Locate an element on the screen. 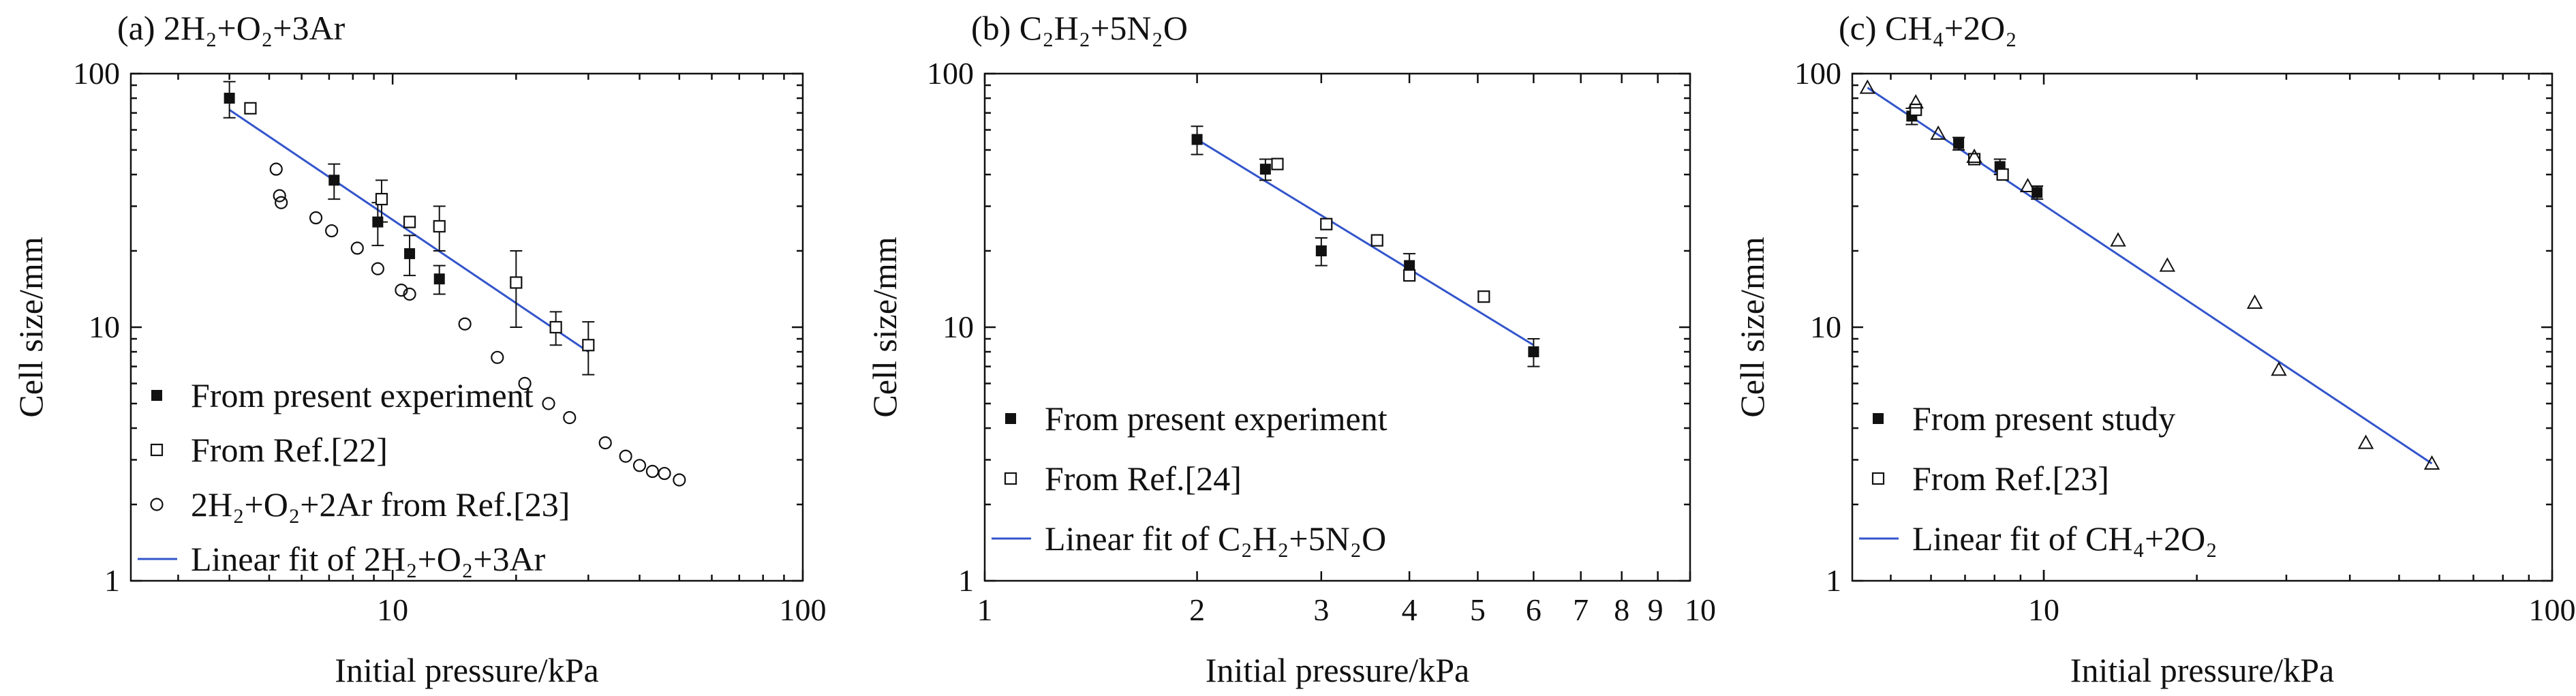 This screenshot has width=2576, height=696. x-tick-label: 3 is located at coordinates (1321, 609).